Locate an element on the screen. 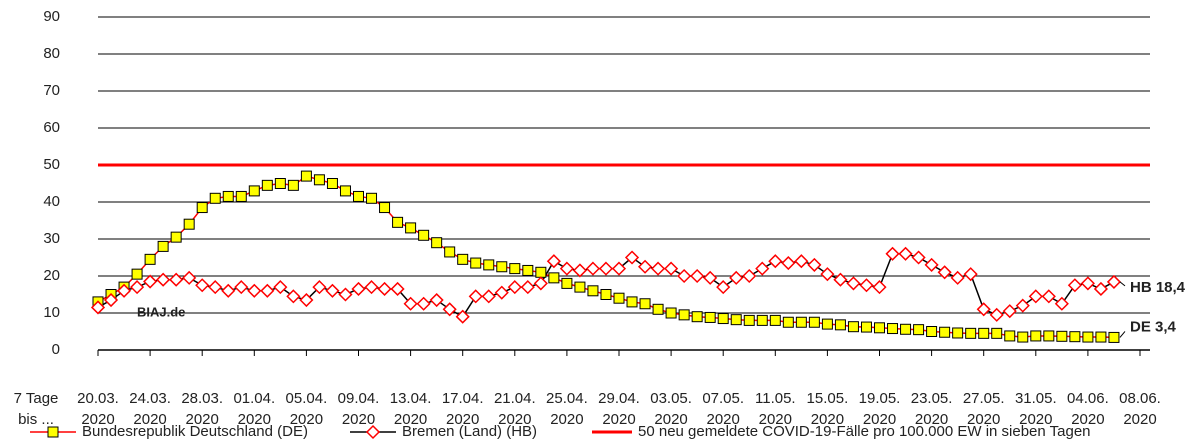  x-tick-label: 27.05. 2020 is located at coordinates (983, 409).